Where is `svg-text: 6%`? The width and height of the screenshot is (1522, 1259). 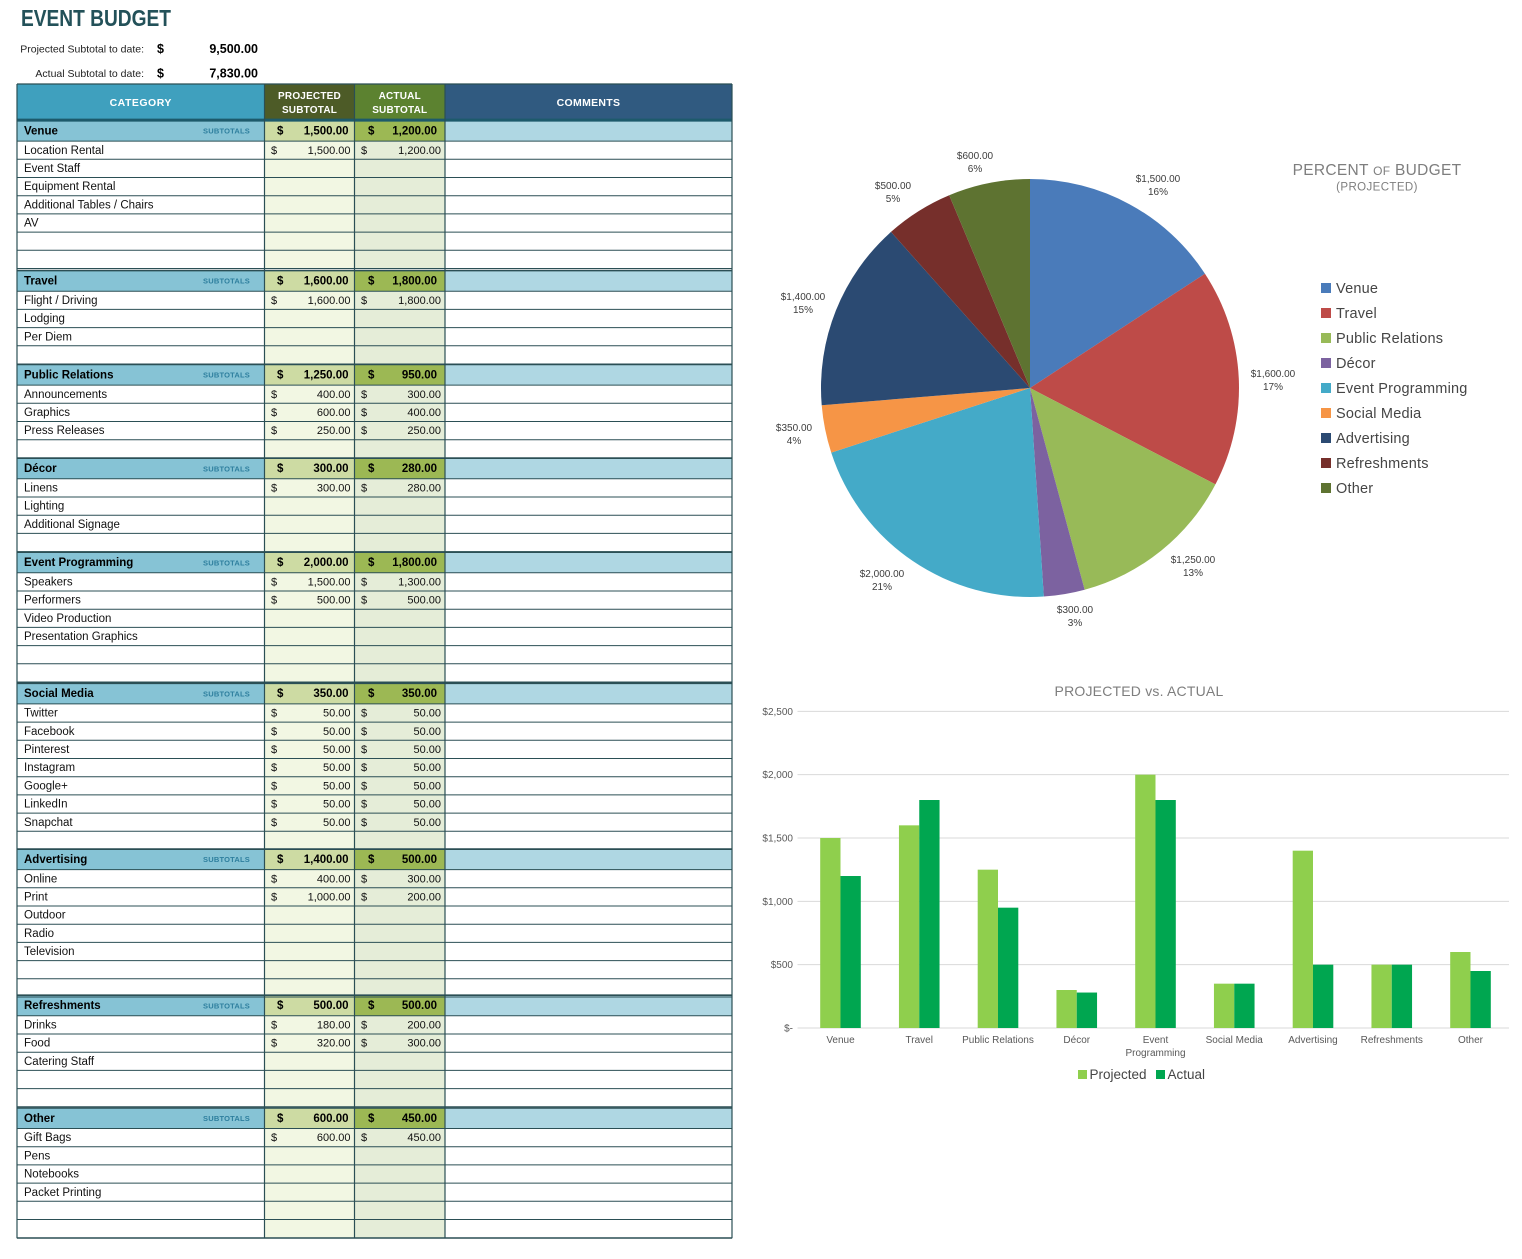 svg-text: 6% is located at coordinates (975, 169).